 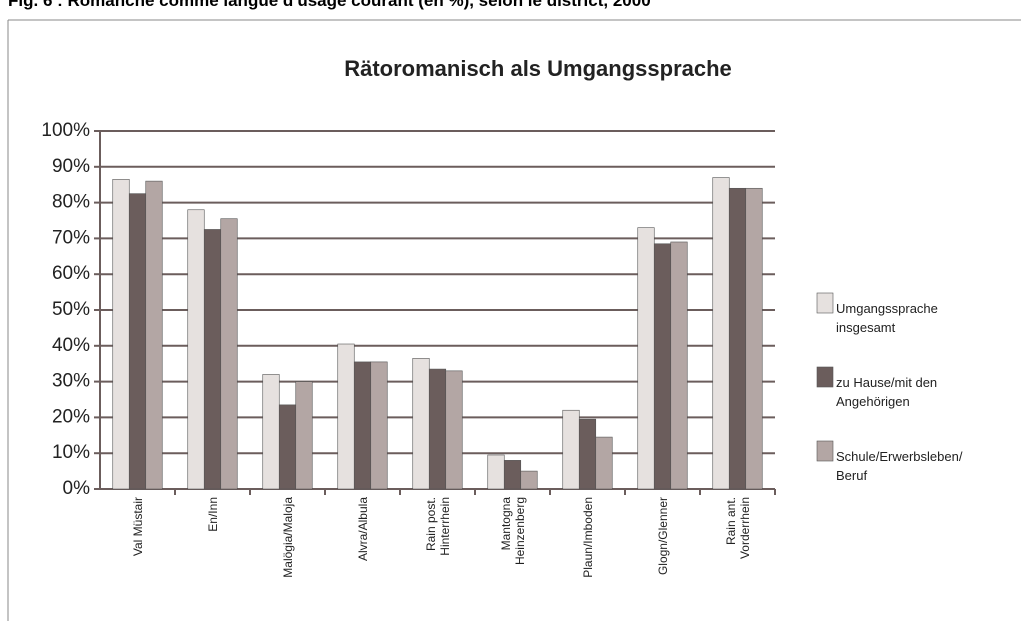 What do you see at coordinates (71, 273) in the screenshot?
I see `y-tick-label: 60%` at bounding box center [71, 273].